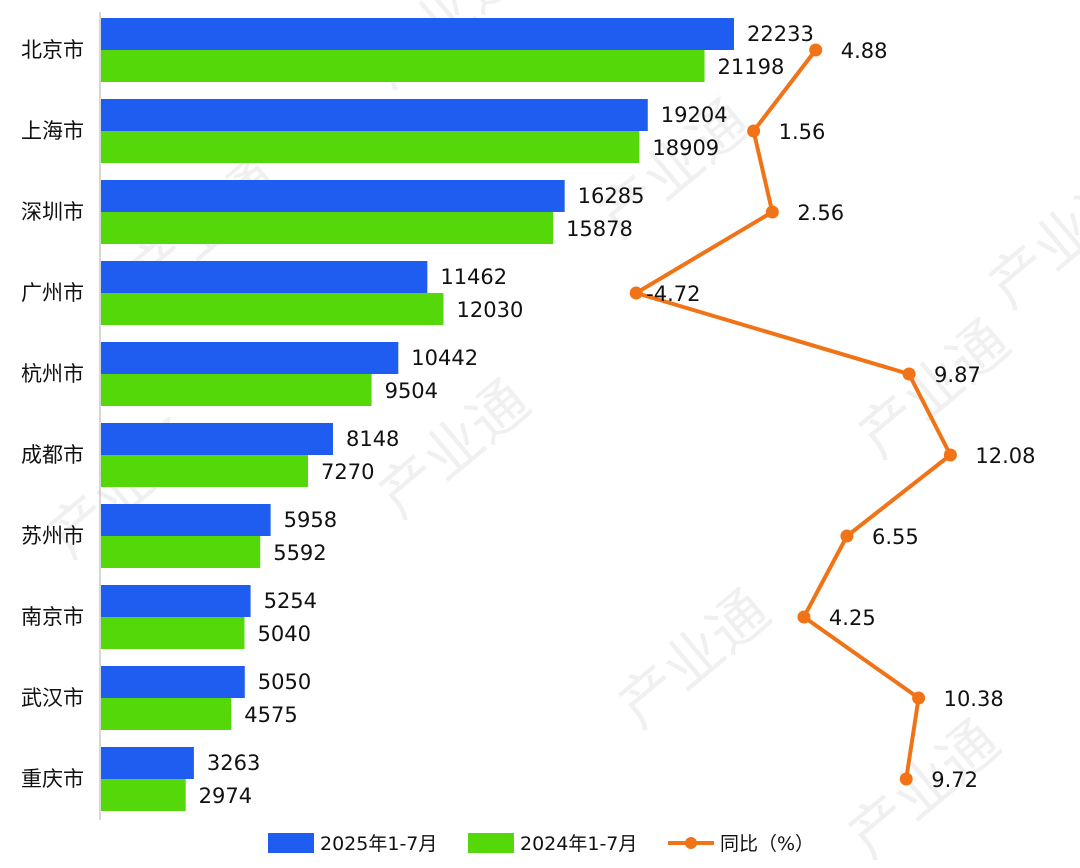 This screenshot has width=1080, height=868. What do you see at coordinates (691, 843) in the screenshot?
I see `legend-swatch-yoy-marker` at bounding box center [691, 843].